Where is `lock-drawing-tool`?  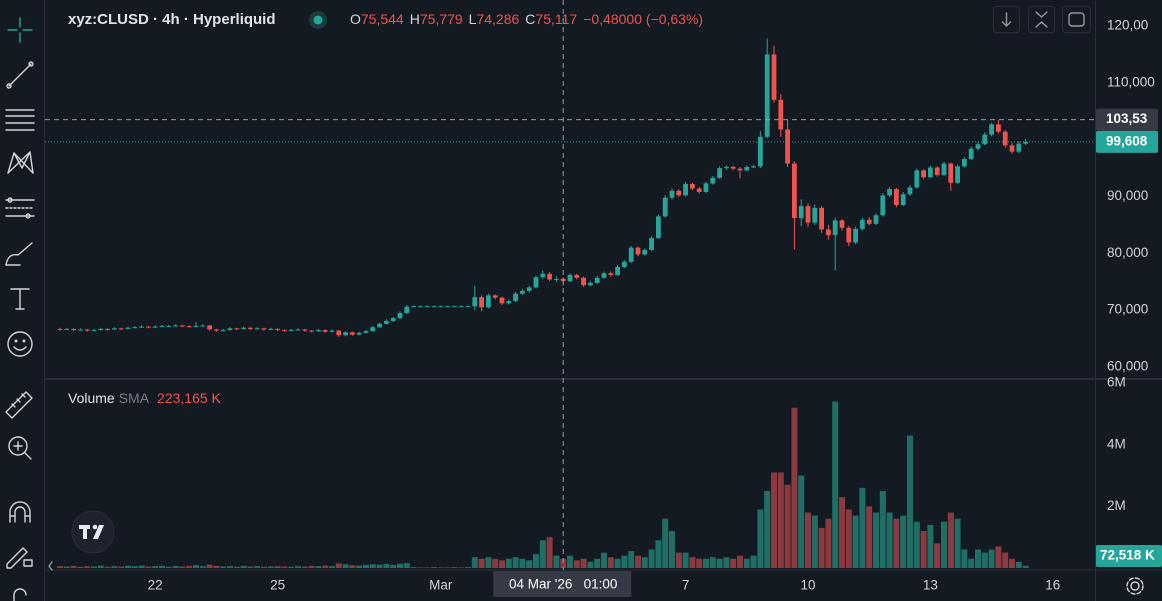
lock-drawing-tool is located at coordinates (19, 558).